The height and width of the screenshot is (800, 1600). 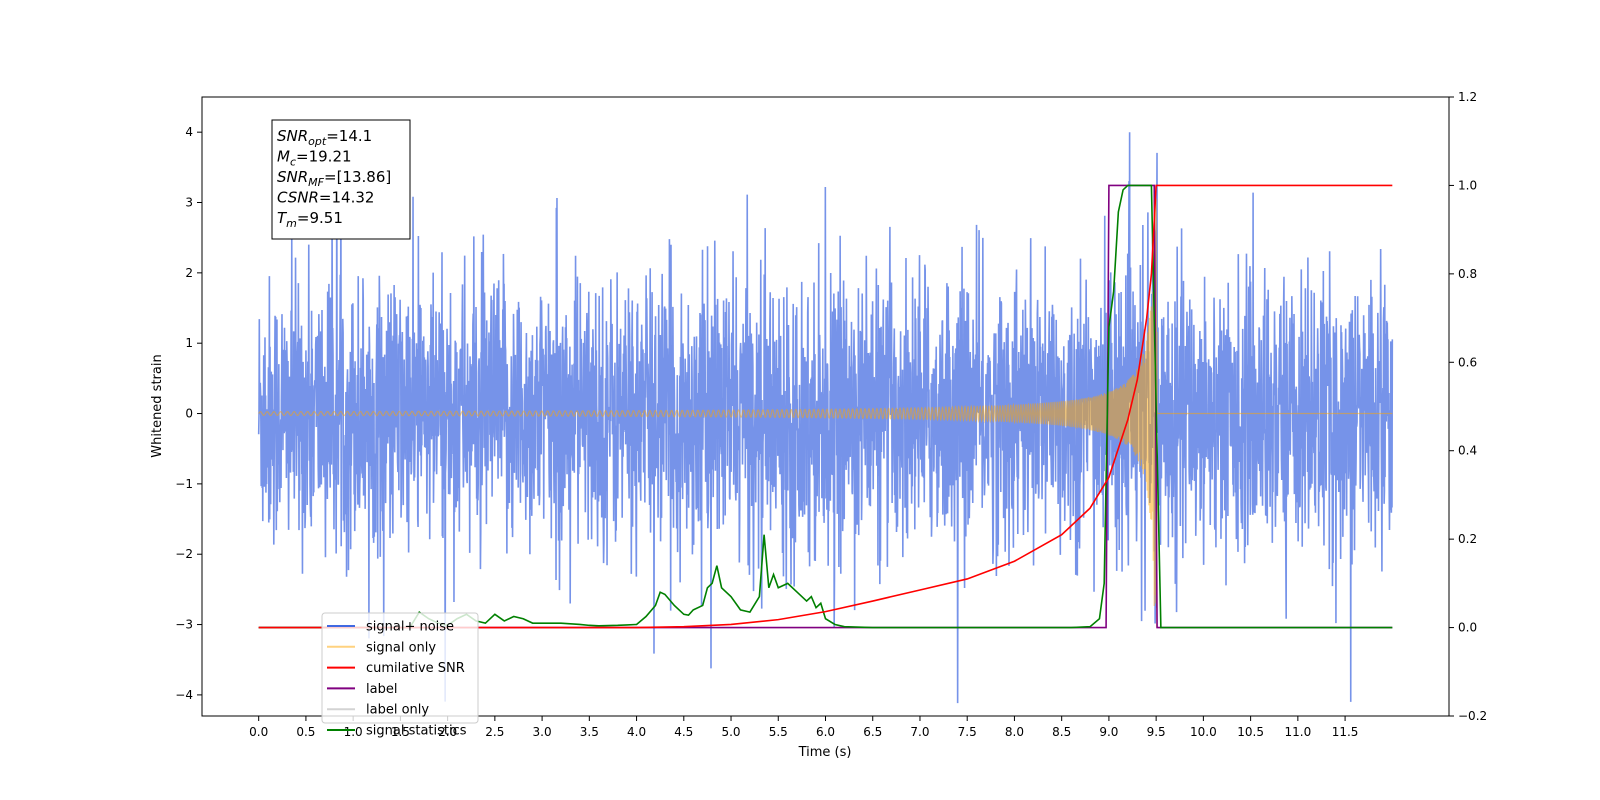 What do you see at coordinates (189, 343) in the screenshot?
I see `y-left-tick-label: 1` at bounding box center [189, 343].